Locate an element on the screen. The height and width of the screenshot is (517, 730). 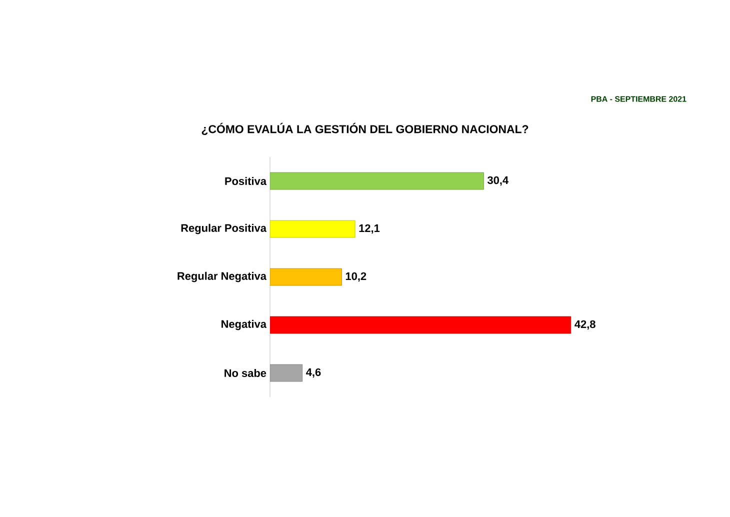
y-tick-label: Positiva is located at coordinates (246, 181).